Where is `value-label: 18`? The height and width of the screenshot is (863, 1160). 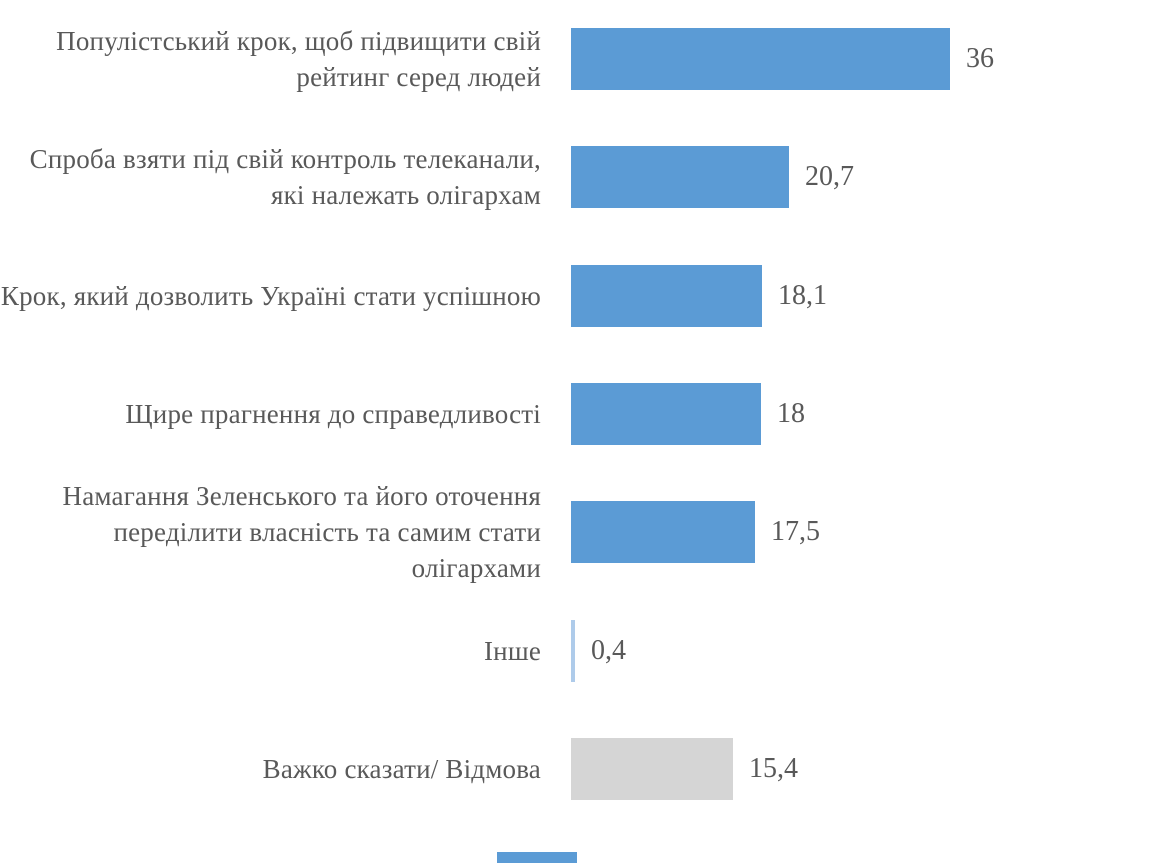
value-label: 18 is located at coordinates (791, 414).